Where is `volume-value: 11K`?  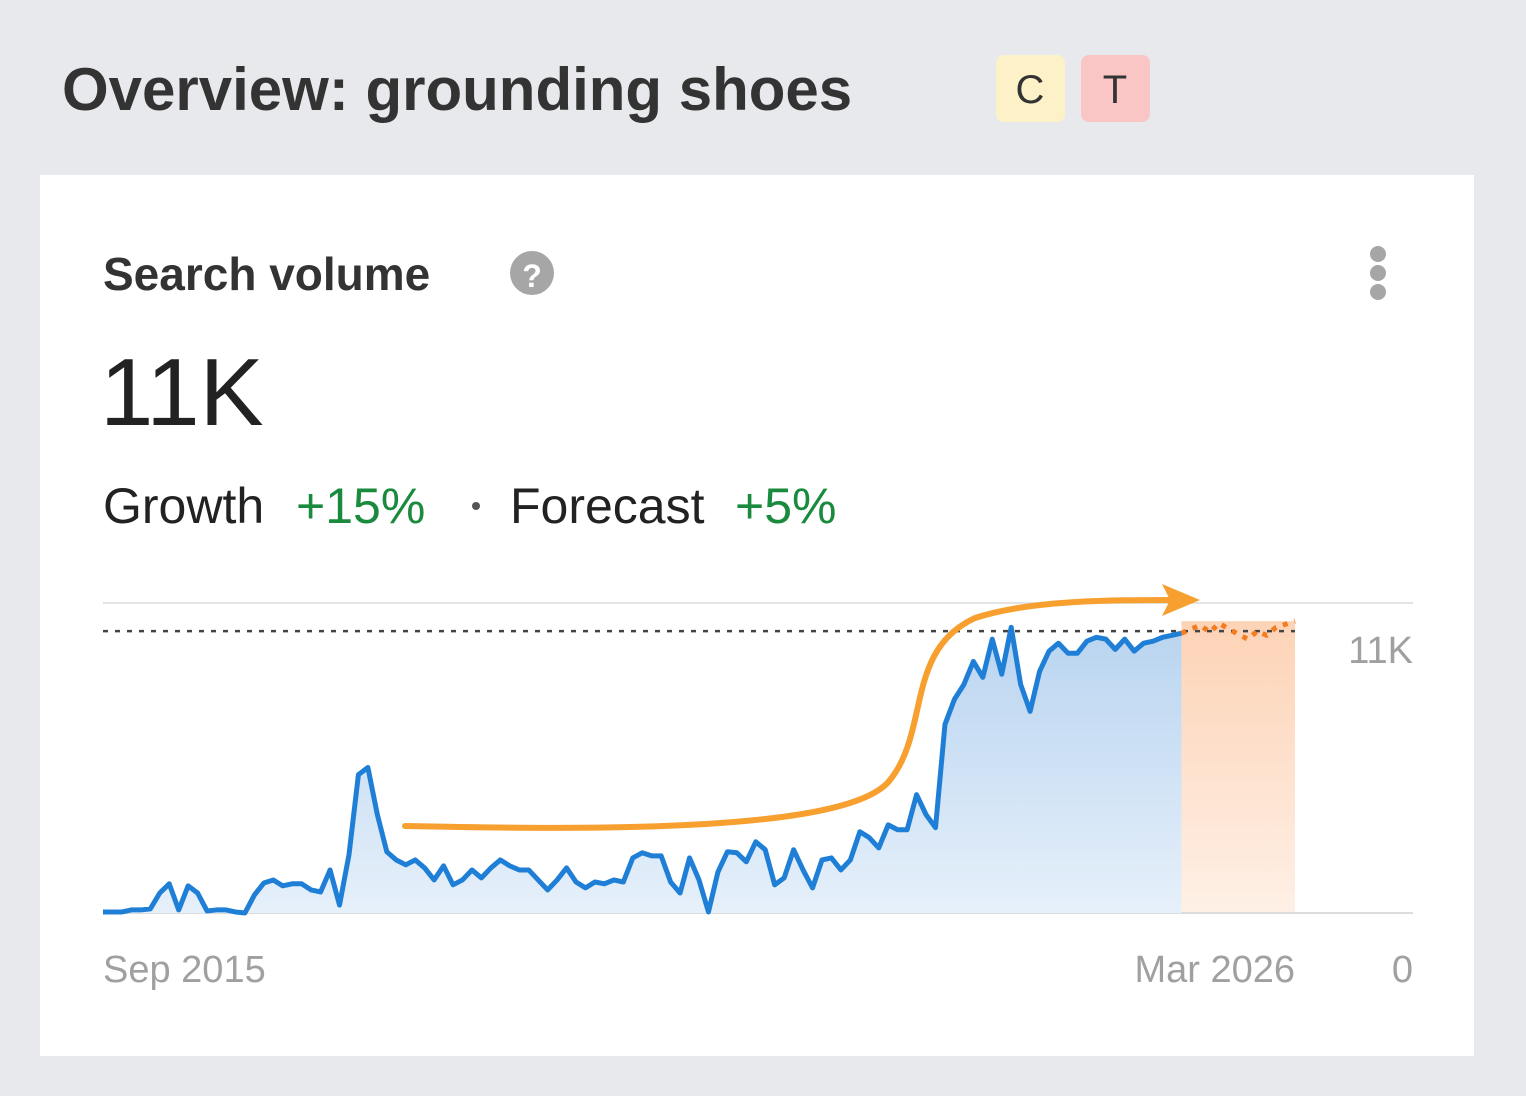
volume-value: 11K is located at coordinates (182, 392).